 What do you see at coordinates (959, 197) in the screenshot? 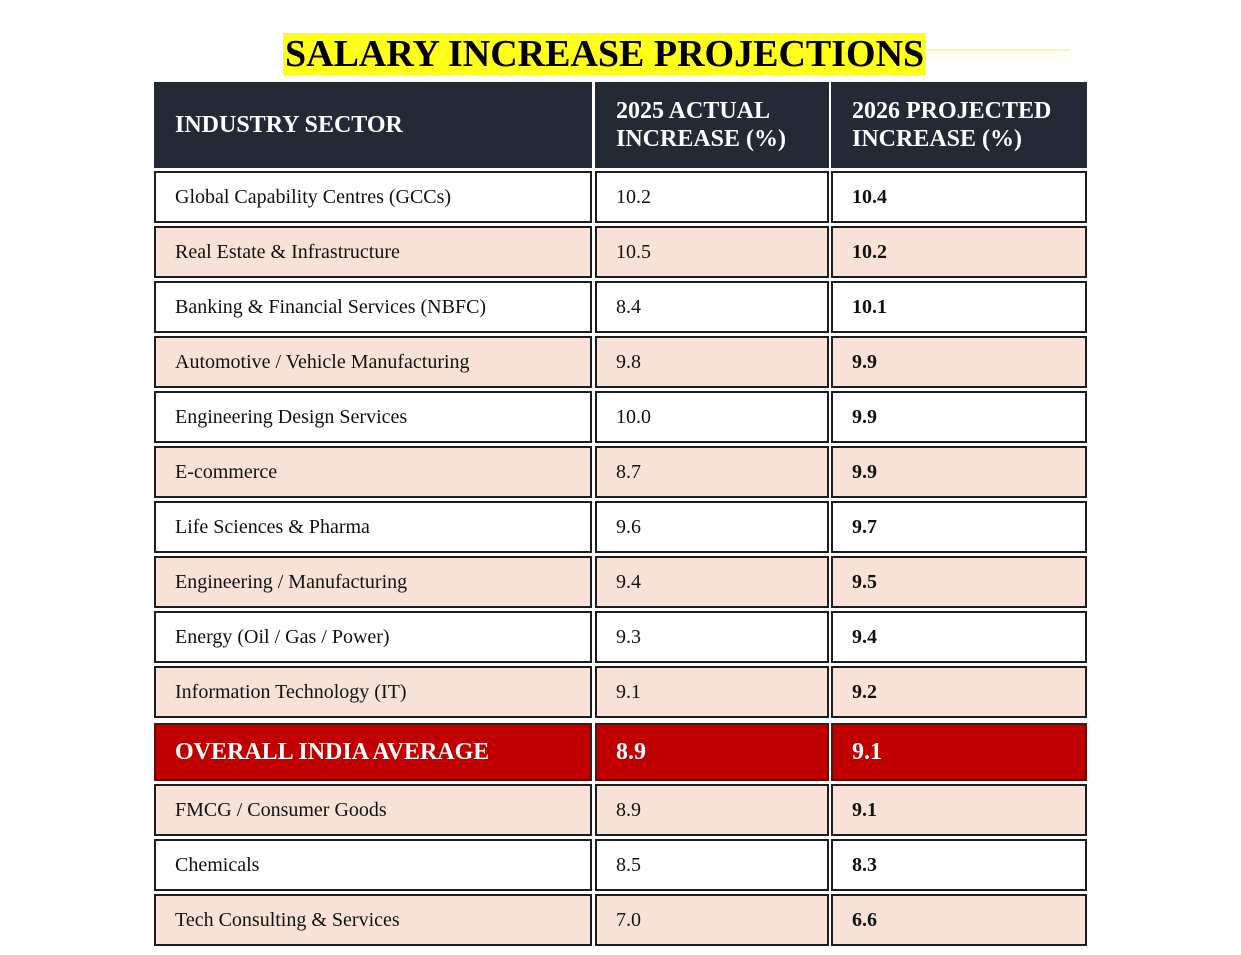
I see `projected-2026-cell: 10.4` at bounding box center [959, 197].